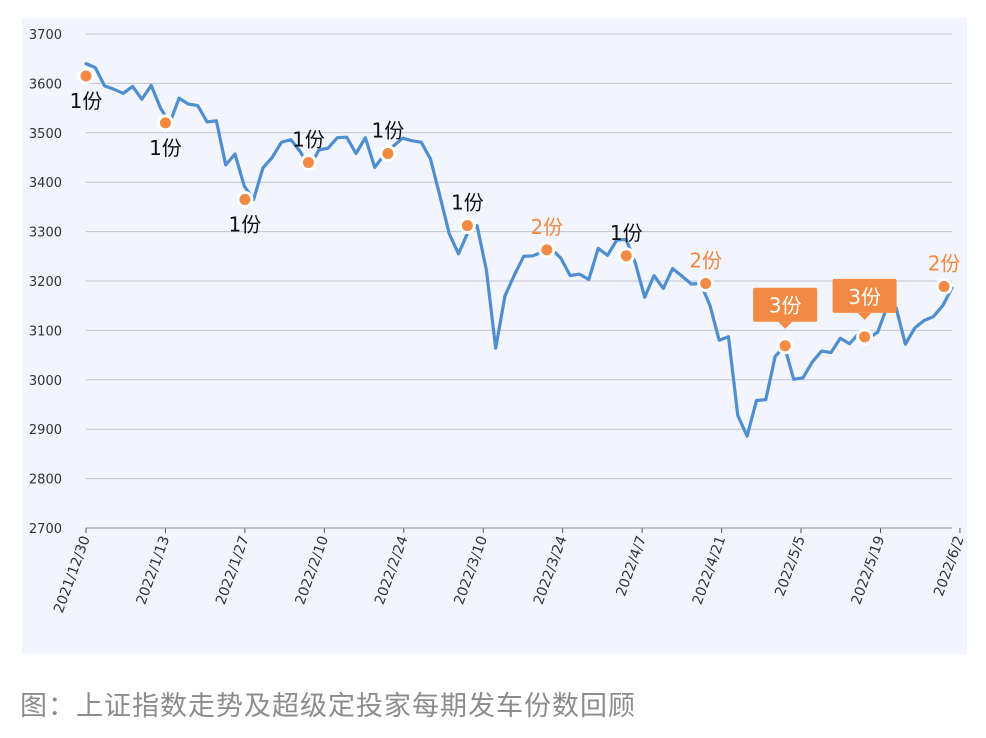  What do you see at coordinates (551, 570) in the screenshot?
I see `x-tick-label: 2022/3/24` at bounding box center [551, 570].